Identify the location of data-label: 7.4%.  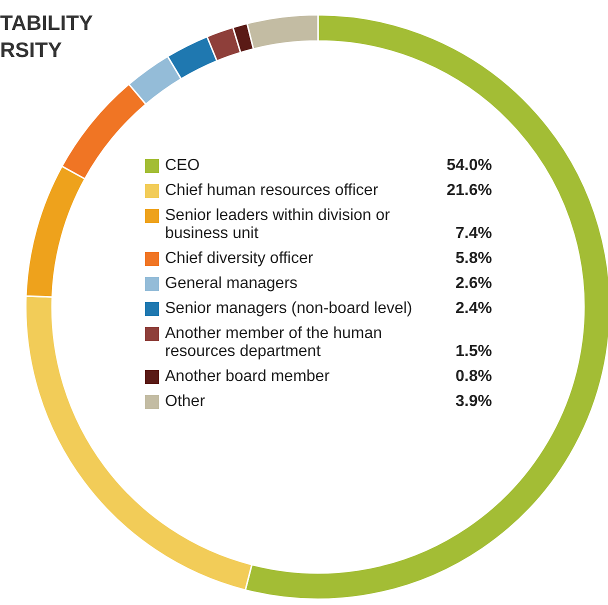
(473, 234).